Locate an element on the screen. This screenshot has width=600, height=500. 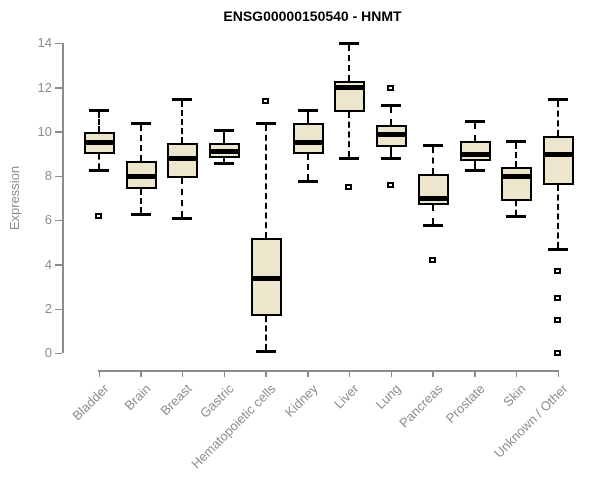
x-axis-line is located at coordinates (329, 371).